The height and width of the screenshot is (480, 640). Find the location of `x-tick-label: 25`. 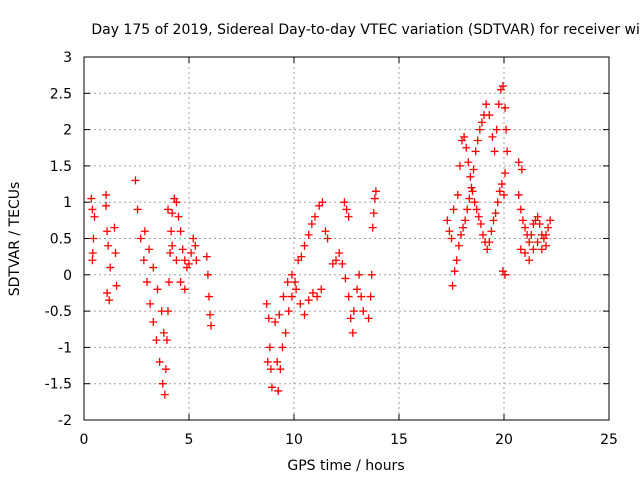

x-tick-label: 25 is located at coordinates (609, 440).